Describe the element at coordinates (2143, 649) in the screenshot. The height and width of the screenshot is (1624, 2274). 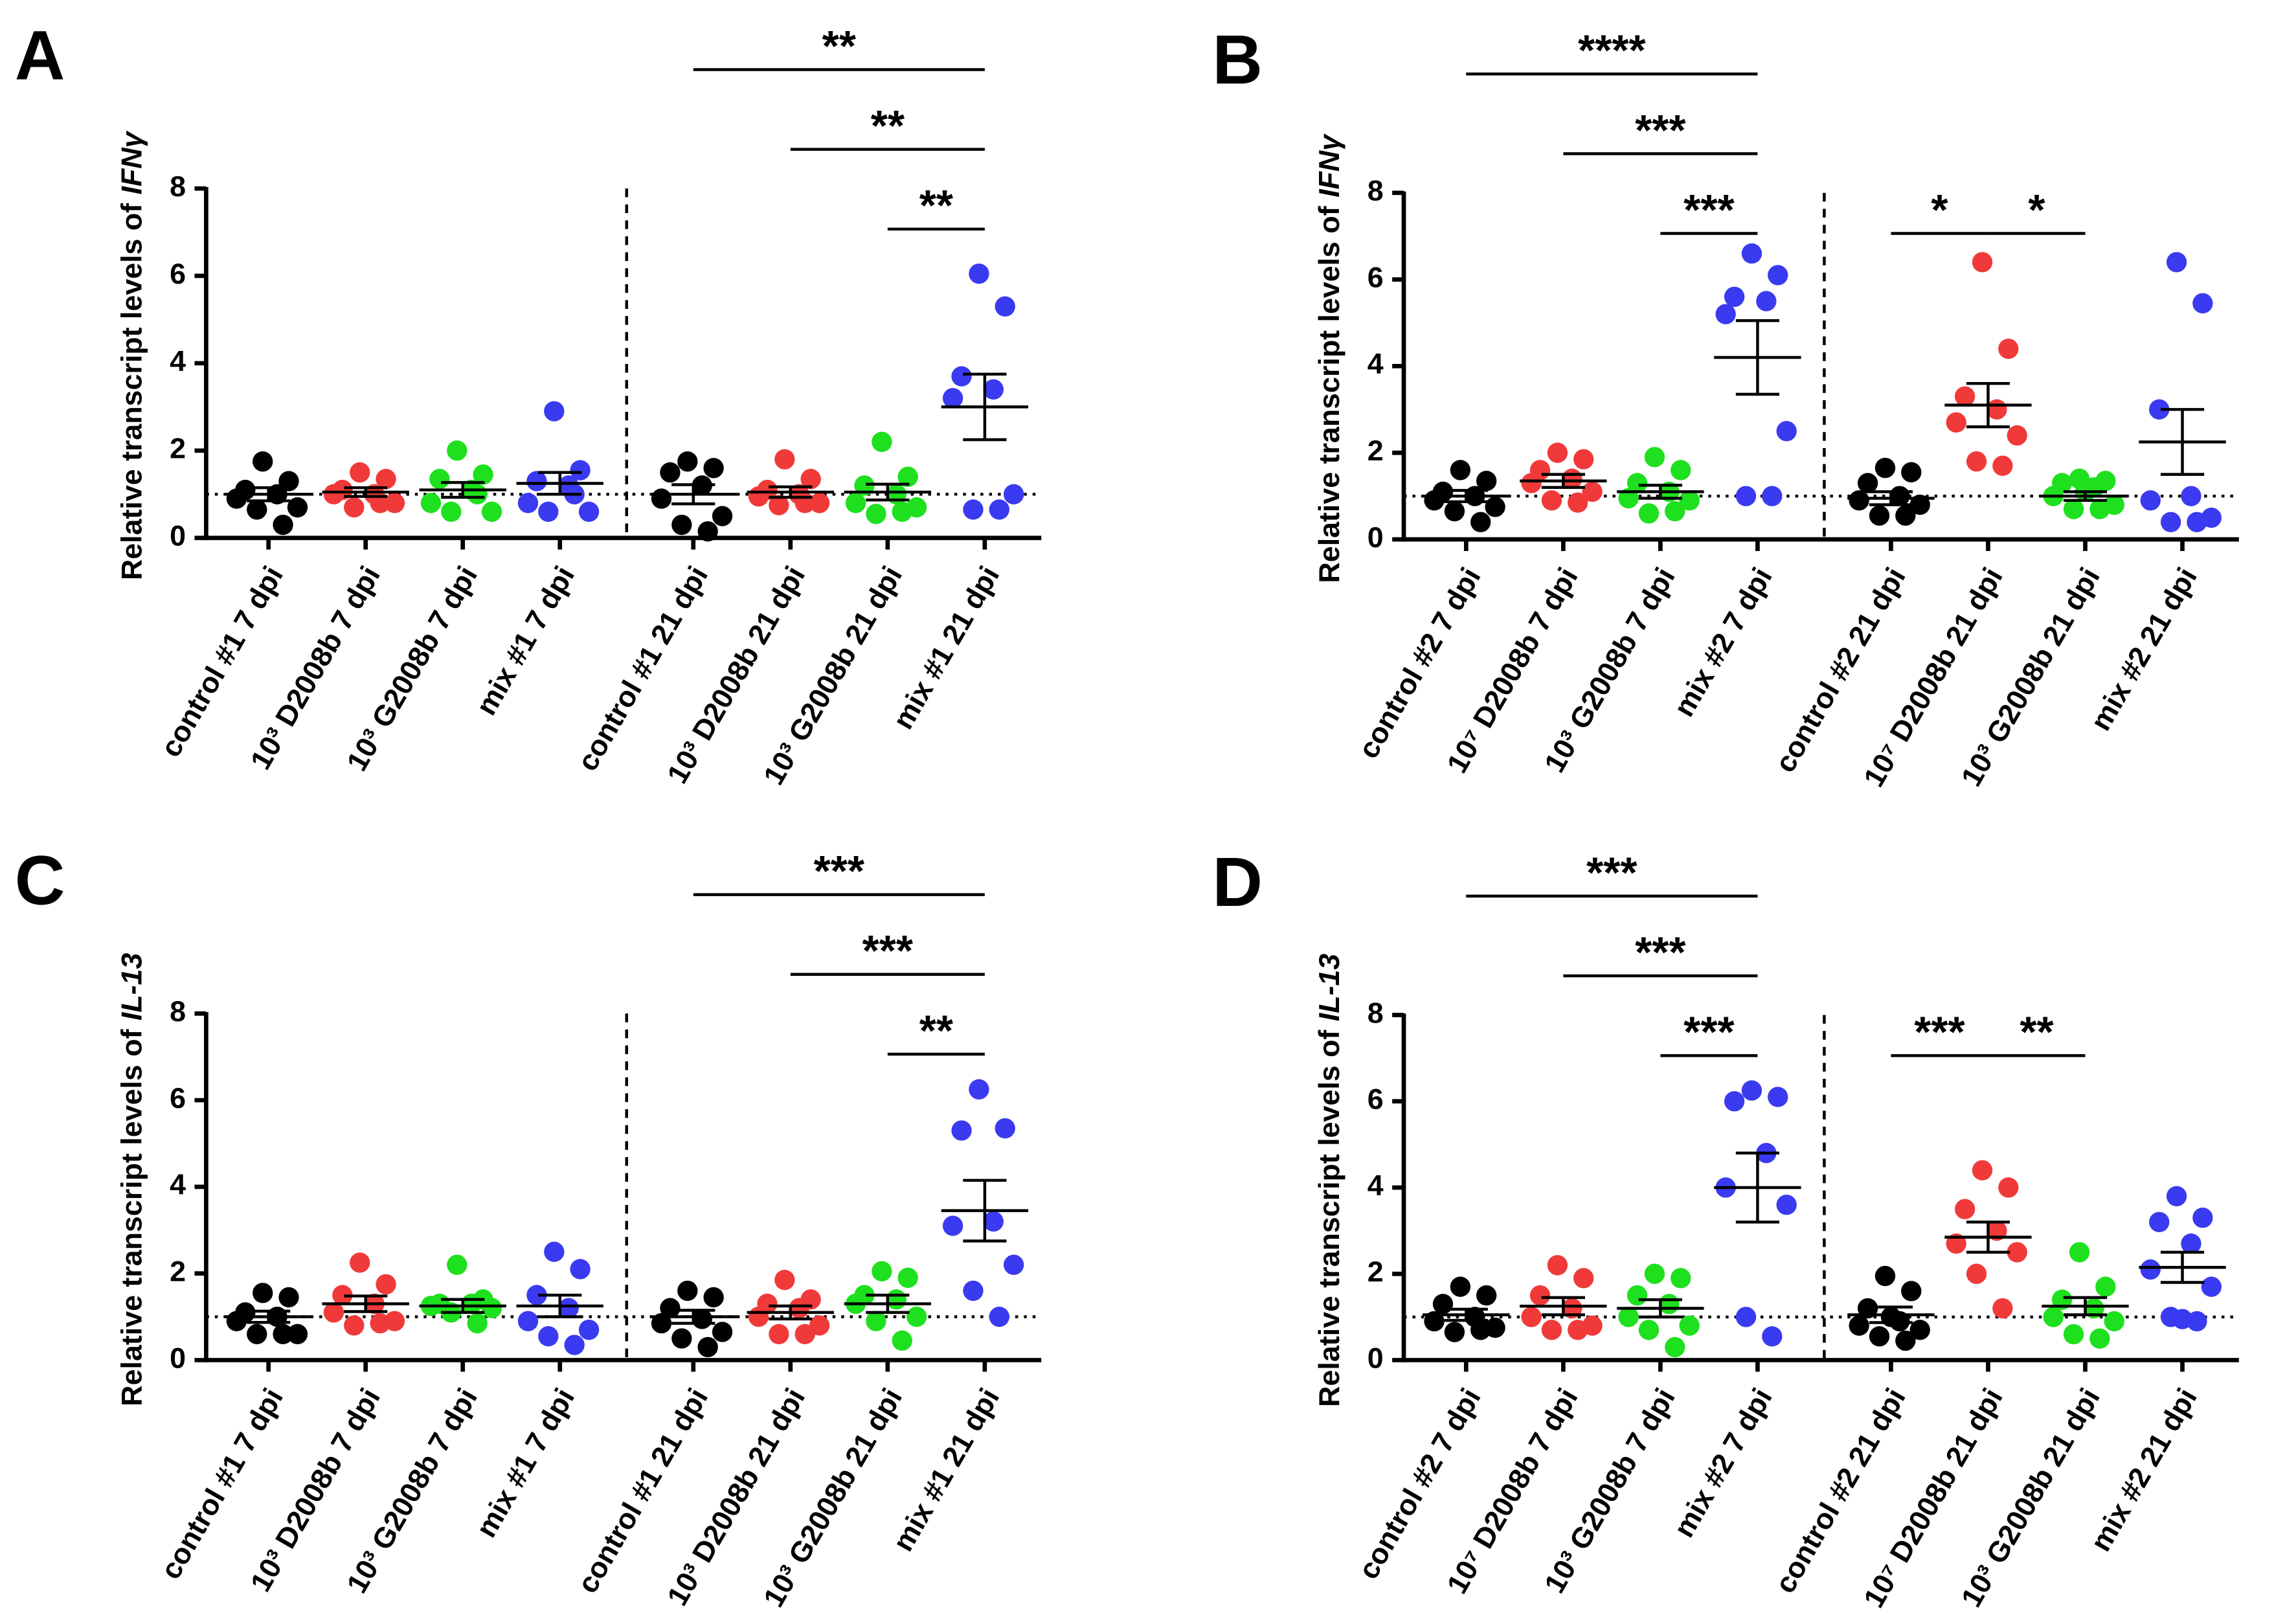
I see `x-tick-label: mix #2 21 dpi` at that location.